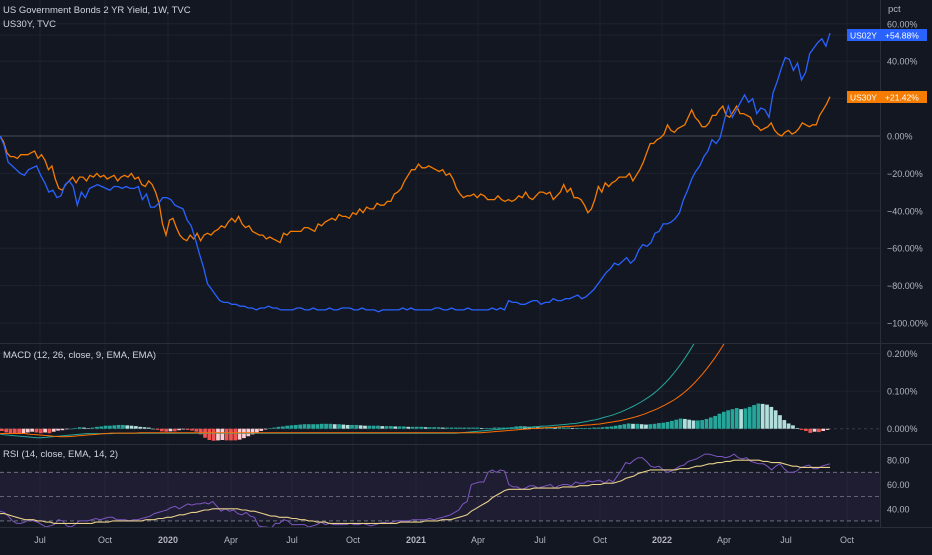  What do you see at coordinates (29, 24) in the screenshot?
I see `compare-title: US30Y, TVC` at bounding box center [29, 24].